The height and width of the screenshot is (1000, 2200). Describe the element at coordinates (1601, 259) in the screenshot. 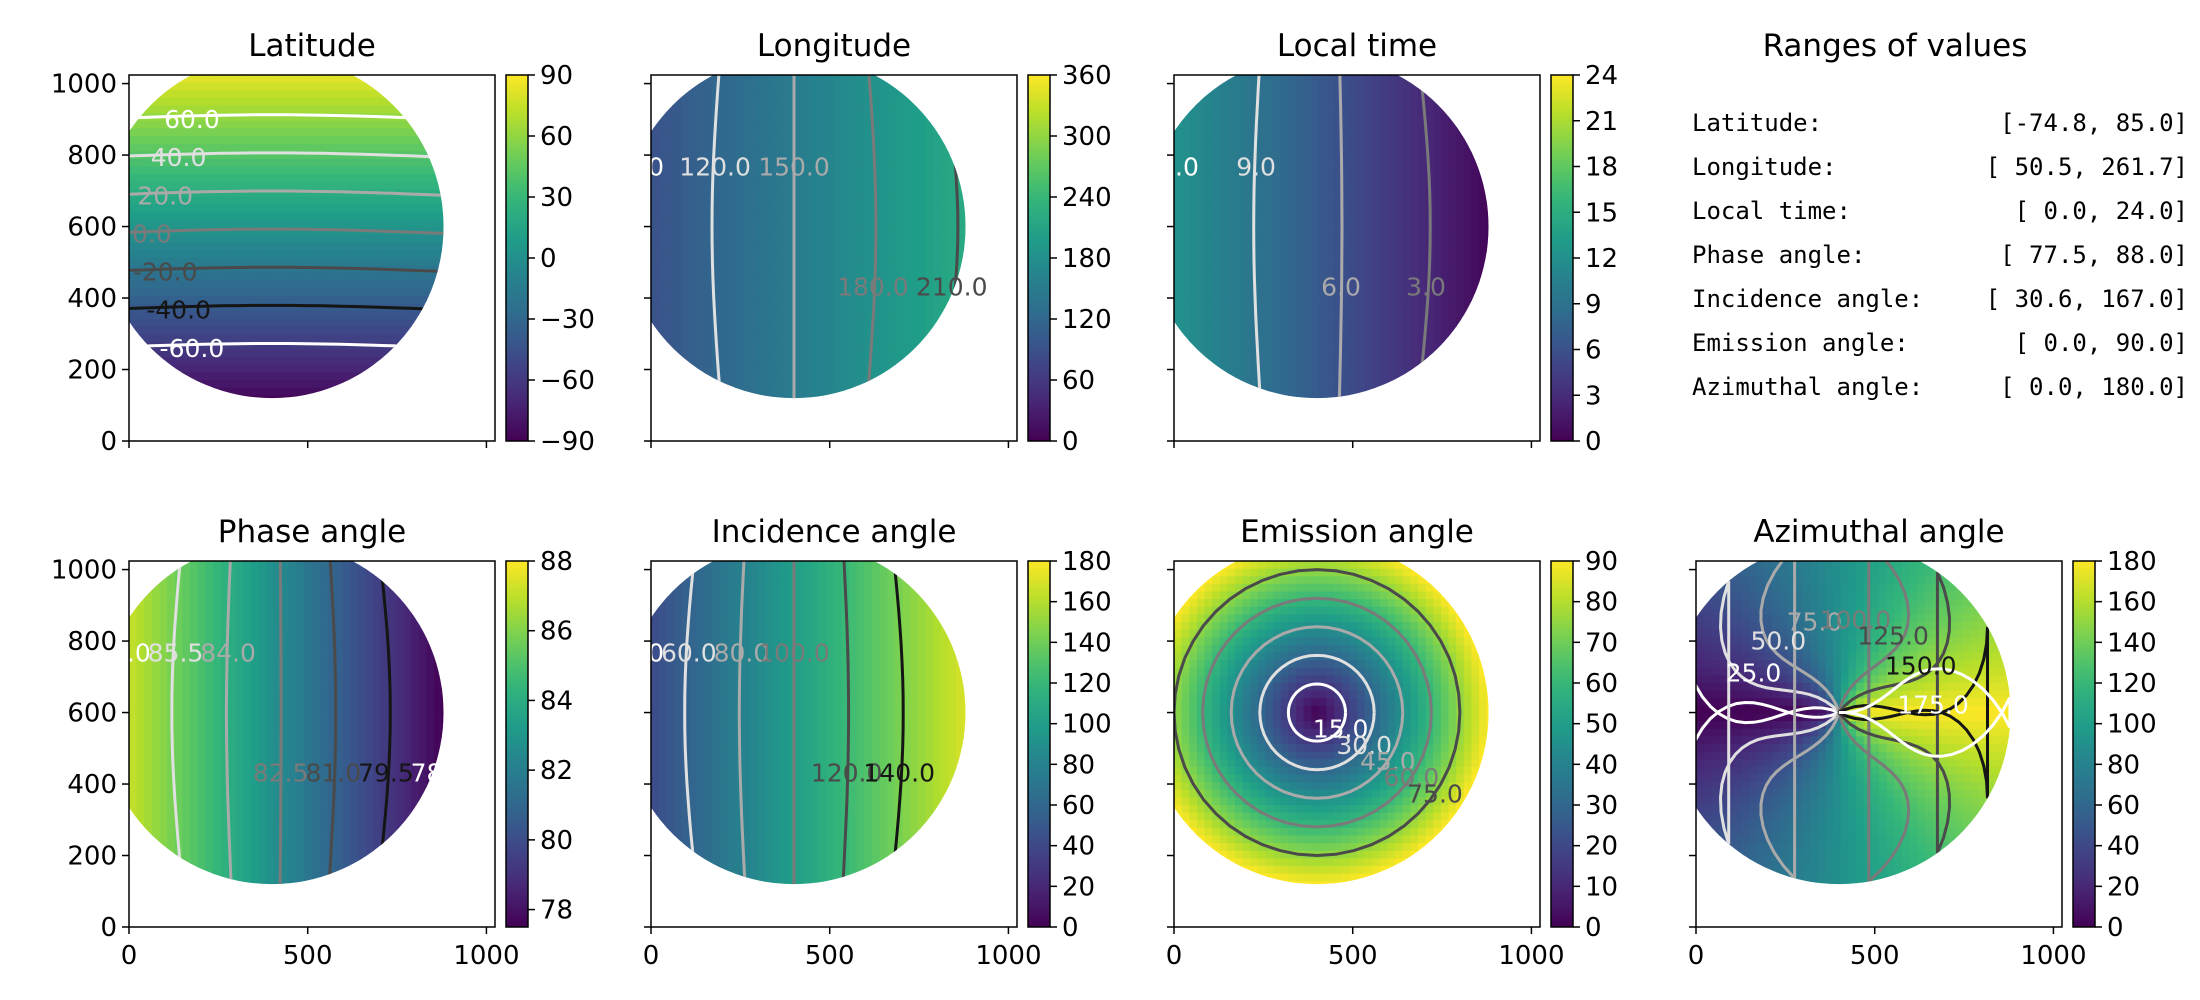

I see `colorbar-tick-label: 12` at that location.